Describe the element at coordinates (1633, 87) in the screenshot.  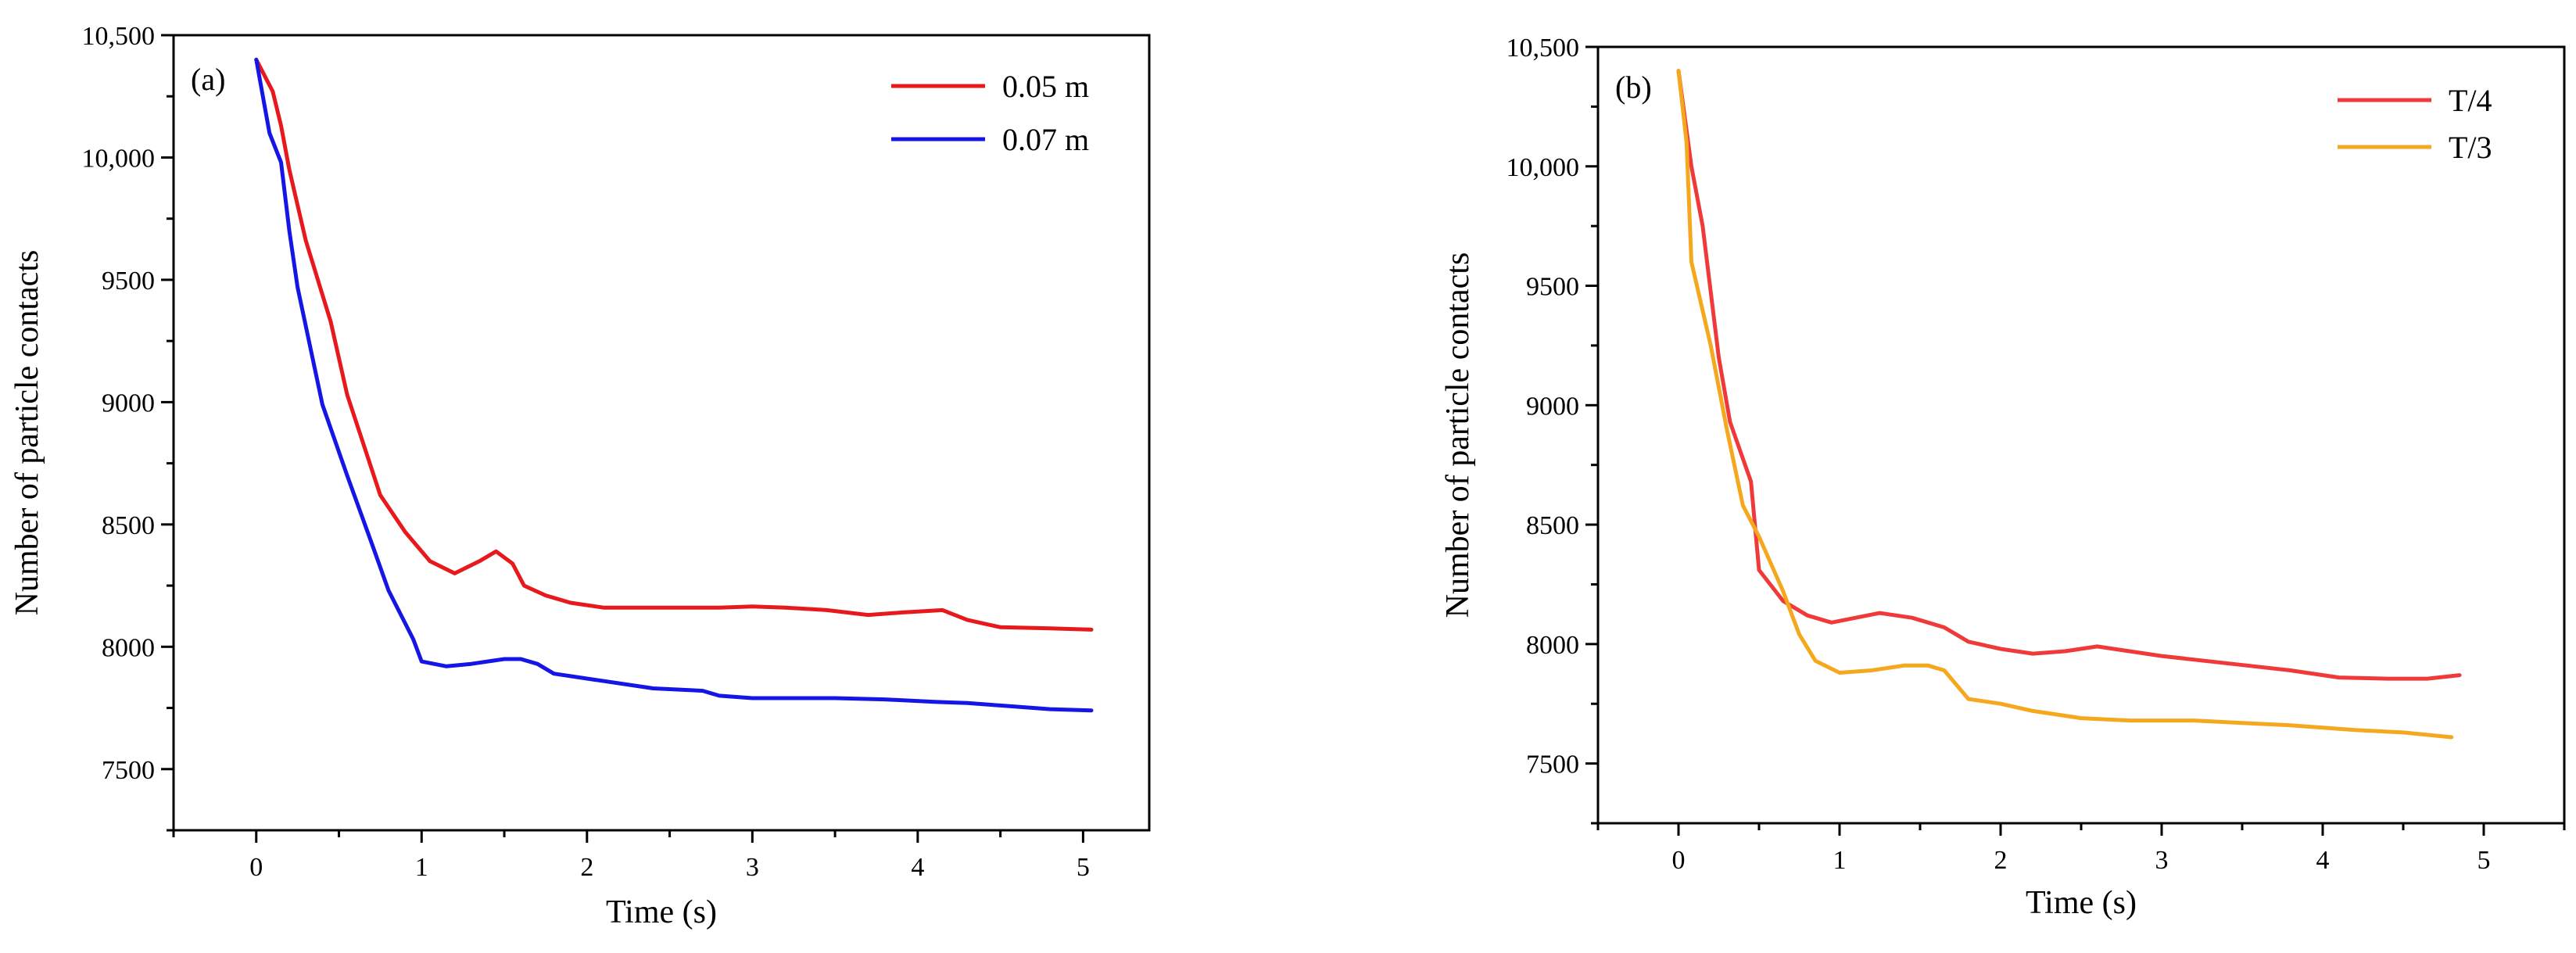
I see `panel-label: (b)` at that location.